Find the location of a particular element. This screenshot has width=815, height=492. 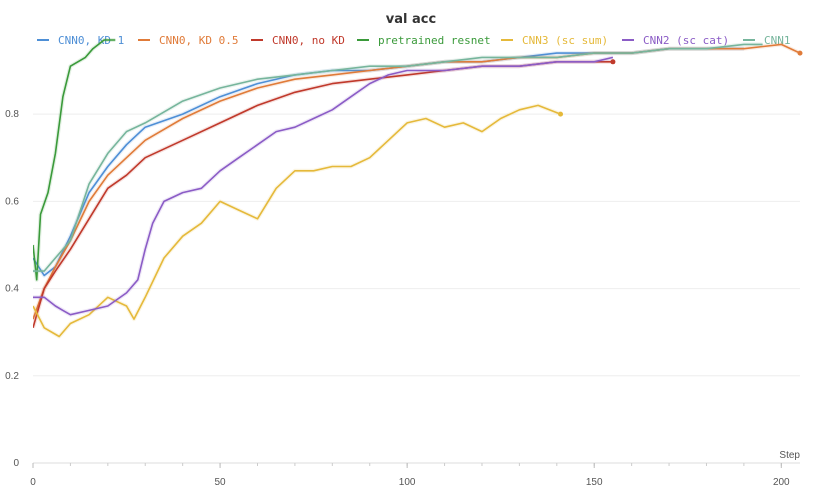

legend-item: pretrained resnet is located at coordinates (424, 40).